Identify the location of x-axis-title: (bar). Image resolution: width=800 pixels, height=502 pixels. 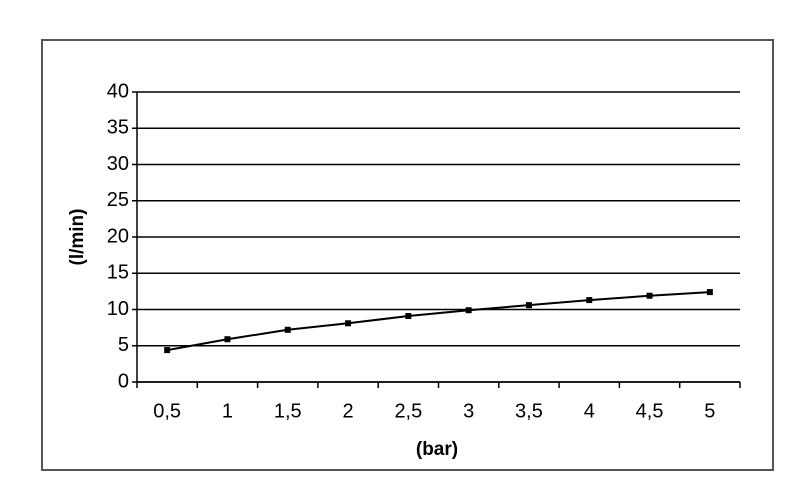
(437, 449).